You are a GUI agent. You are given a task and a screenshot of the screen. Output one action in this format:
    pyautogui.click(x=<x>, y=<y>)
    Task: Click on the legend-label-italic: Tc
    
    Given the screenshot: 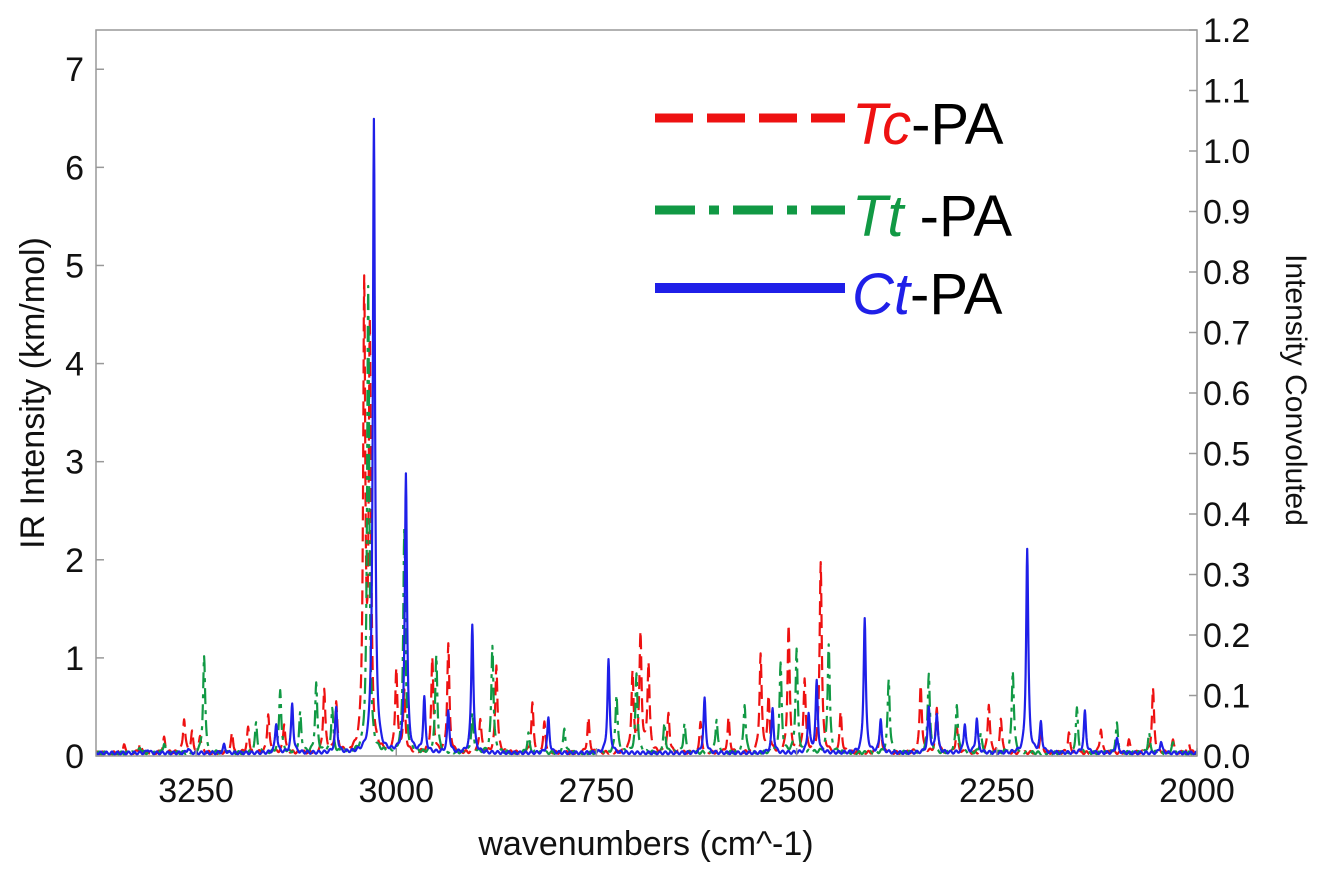 What is the action you would take?
    pyautogui.click(x=881, y=124)
    